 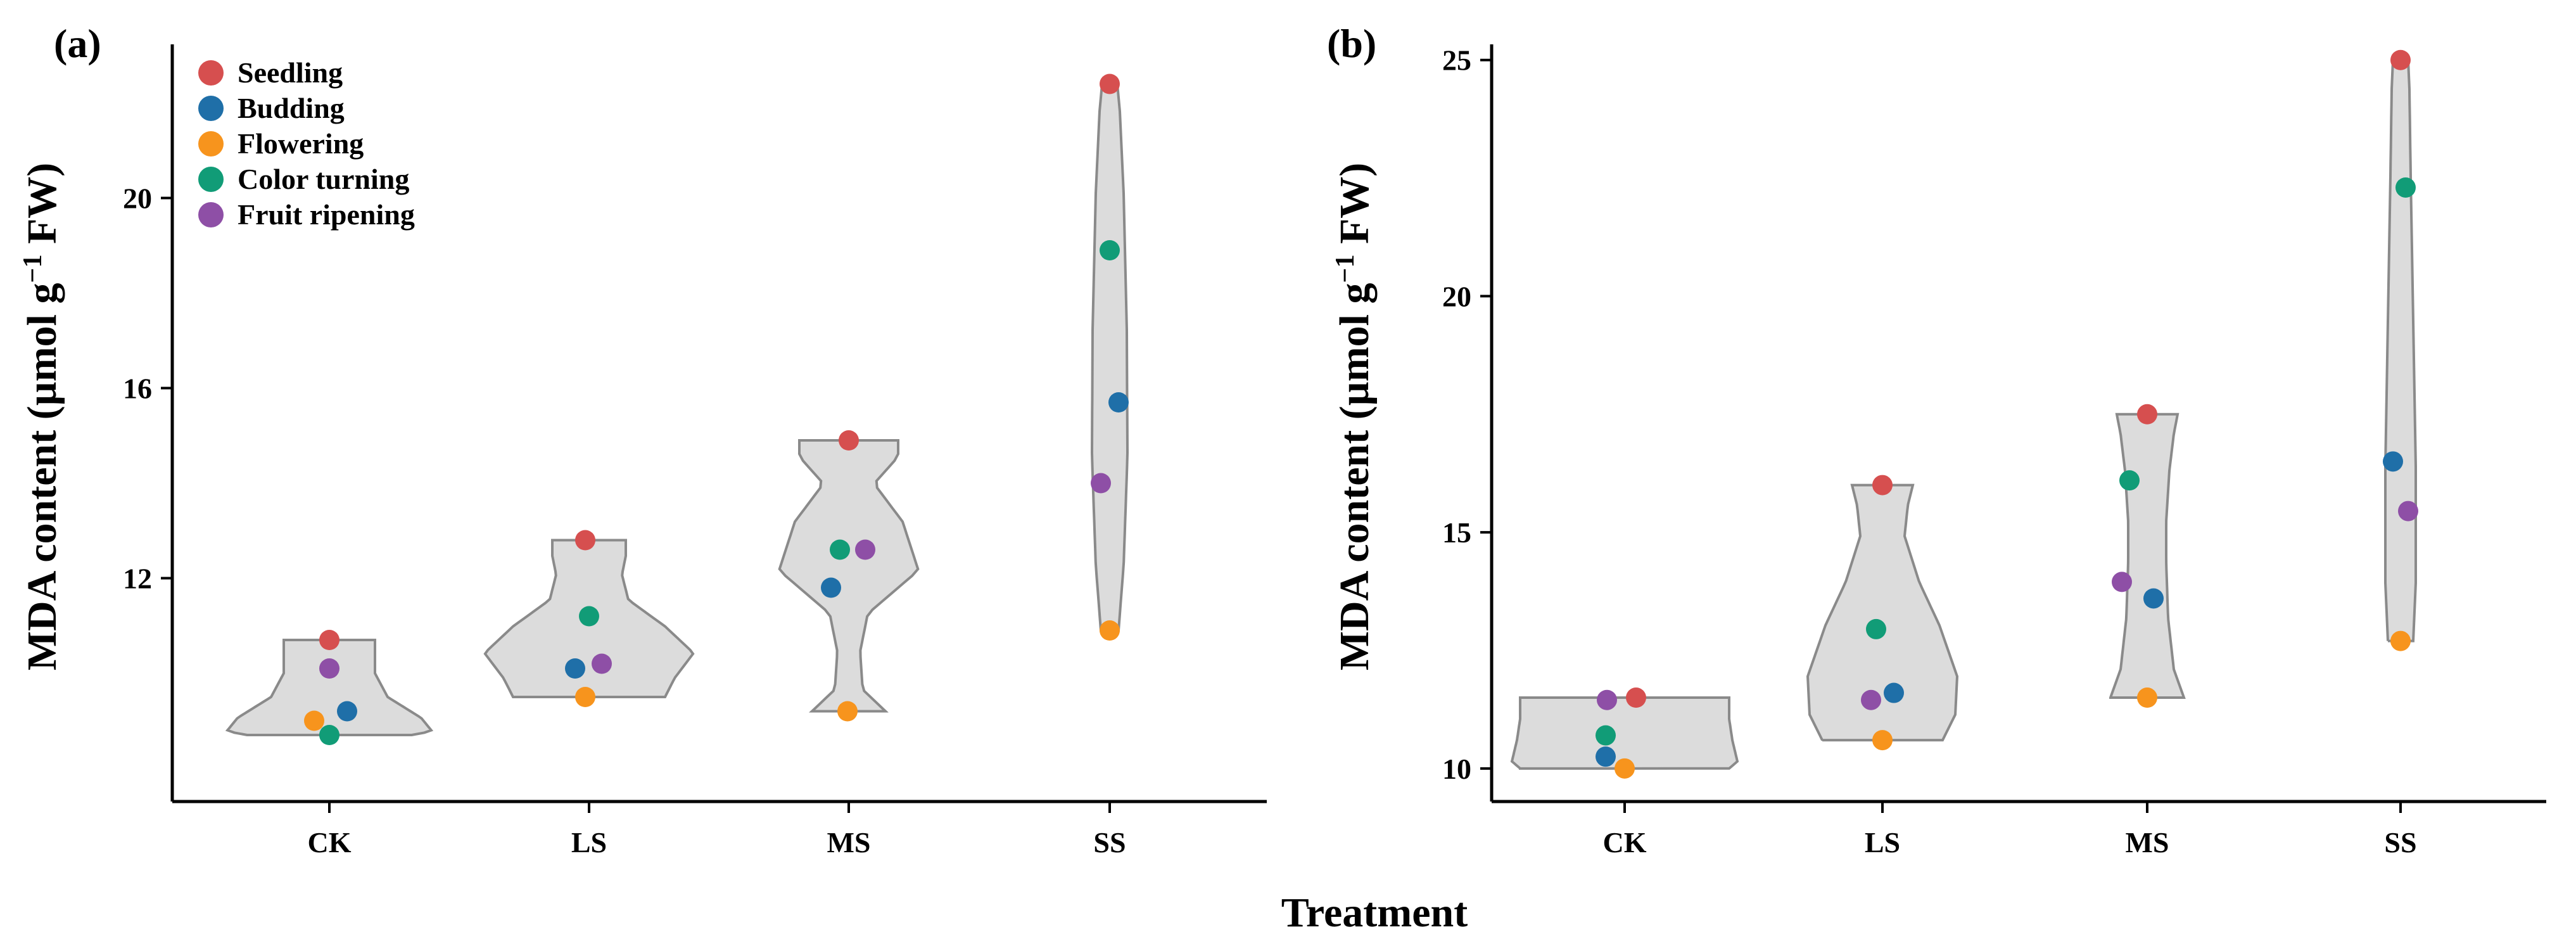 I want to click on panel-label: (a), so click(x=77, y=43).